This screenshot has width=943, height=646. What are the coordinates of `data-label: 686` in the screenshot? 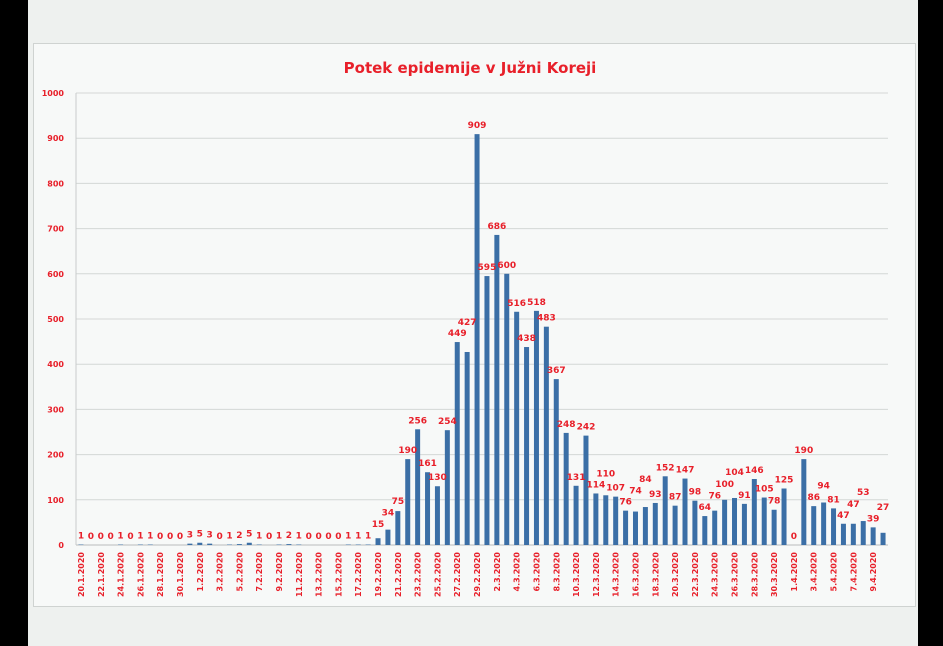 It's located at (496, 227).